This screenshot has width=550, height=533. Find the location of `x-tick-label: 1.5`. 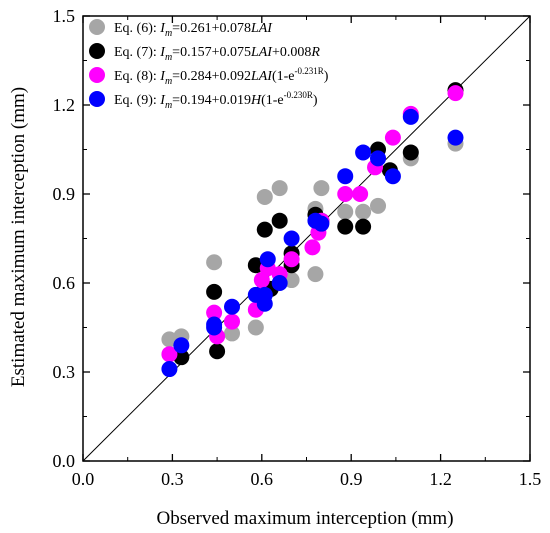

x-tick-label: 1.5 is located at coordinates (530, 479).